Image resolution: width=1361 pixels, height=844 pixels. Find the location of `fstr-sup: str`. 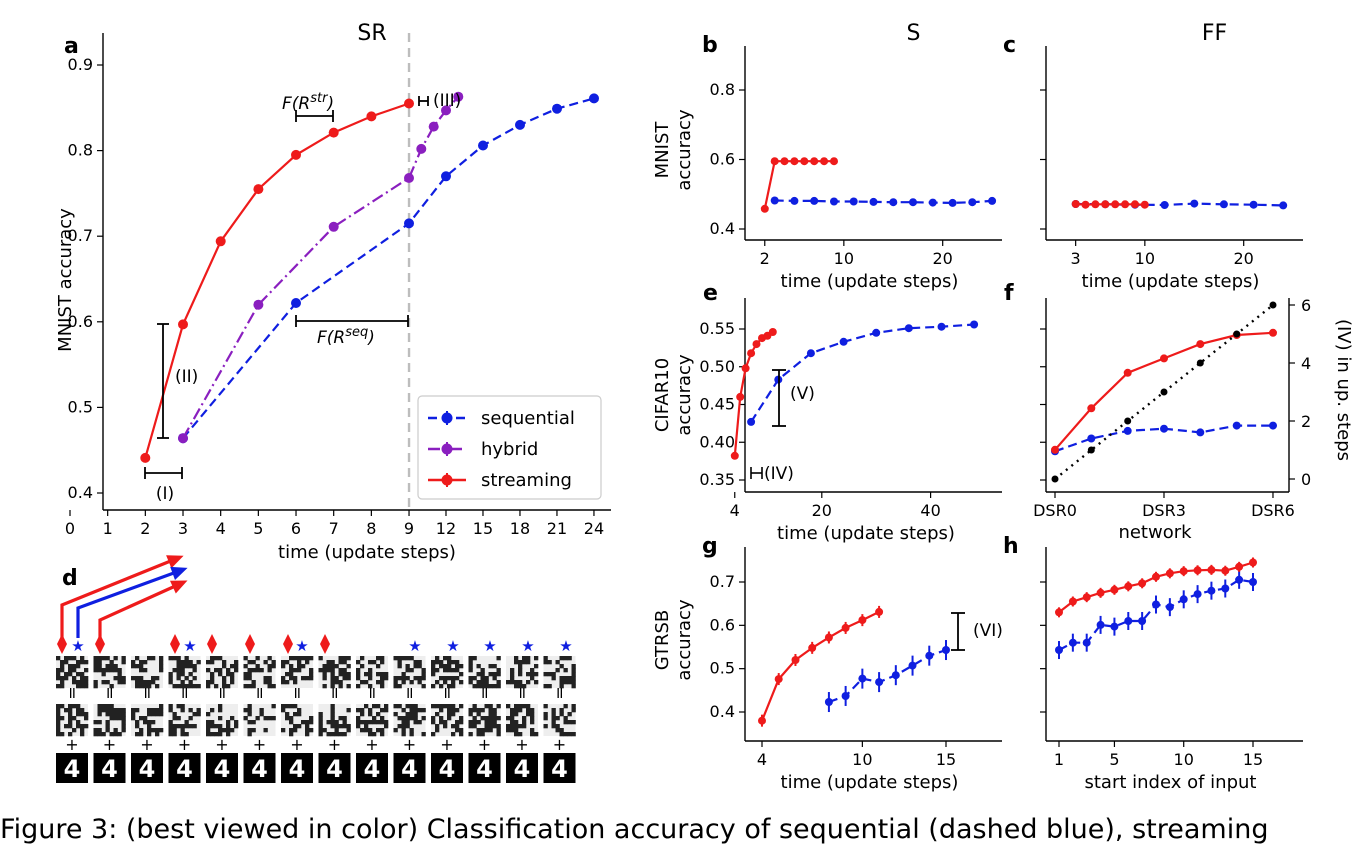

fstr-sup: str is located at coordinates (319, 98).